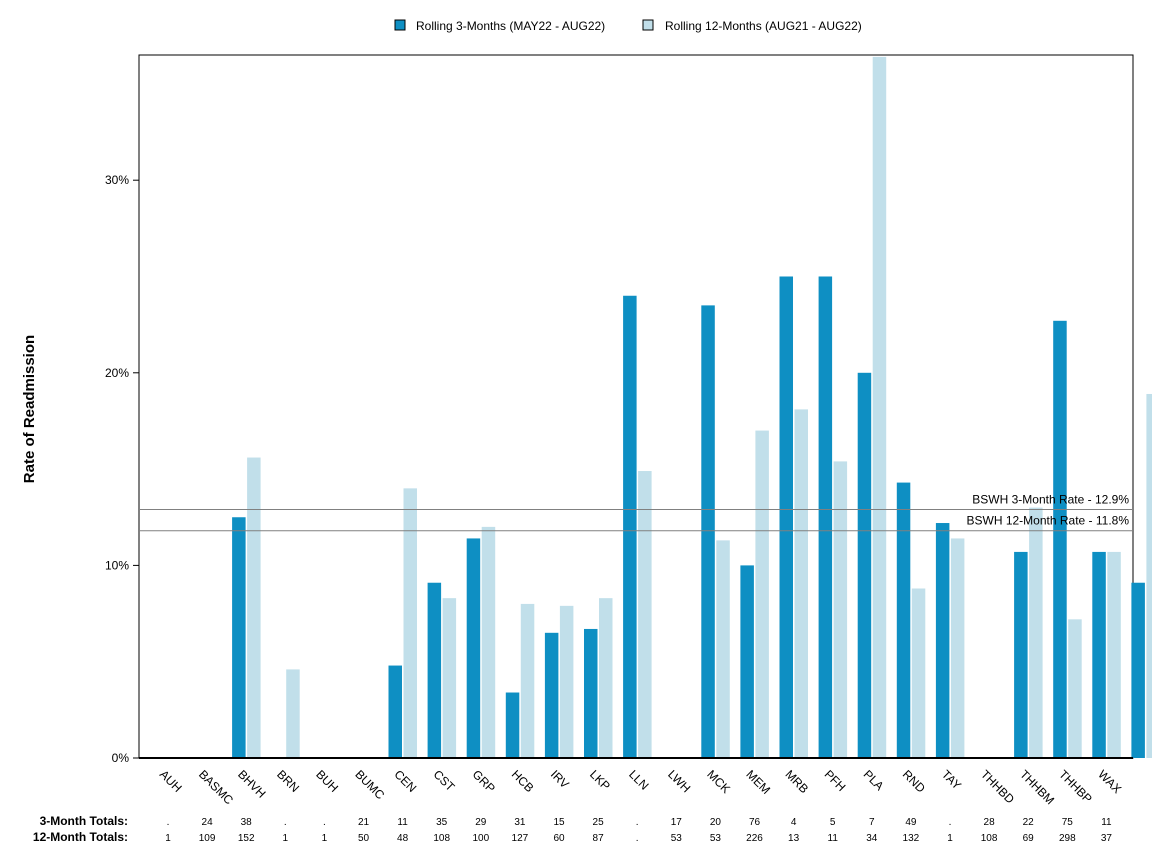 This screenshot has width=1152, height=864. I want to click on bar-12-month-cen, so click(449, 678).